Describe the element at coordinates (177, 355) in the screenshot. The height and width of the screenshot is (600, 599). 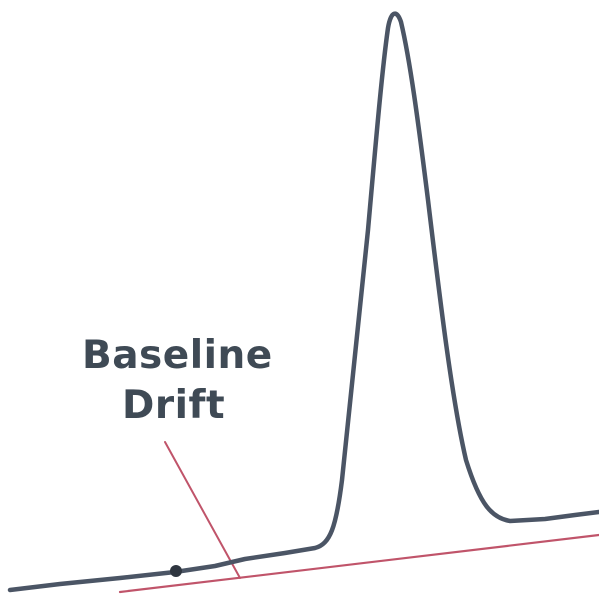
I see `annotation-label-line1: Baseline` at that location.